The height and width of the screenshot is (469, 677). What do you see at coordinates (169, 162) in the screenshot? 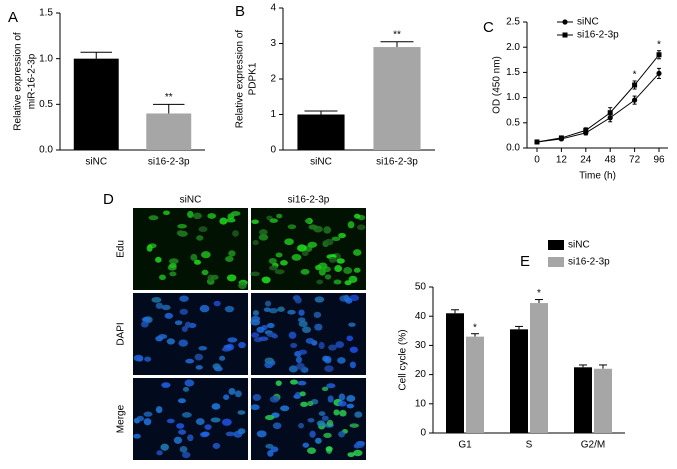
I see `x-tick-label: si16-2-3p` at bounding box center [169, 162].